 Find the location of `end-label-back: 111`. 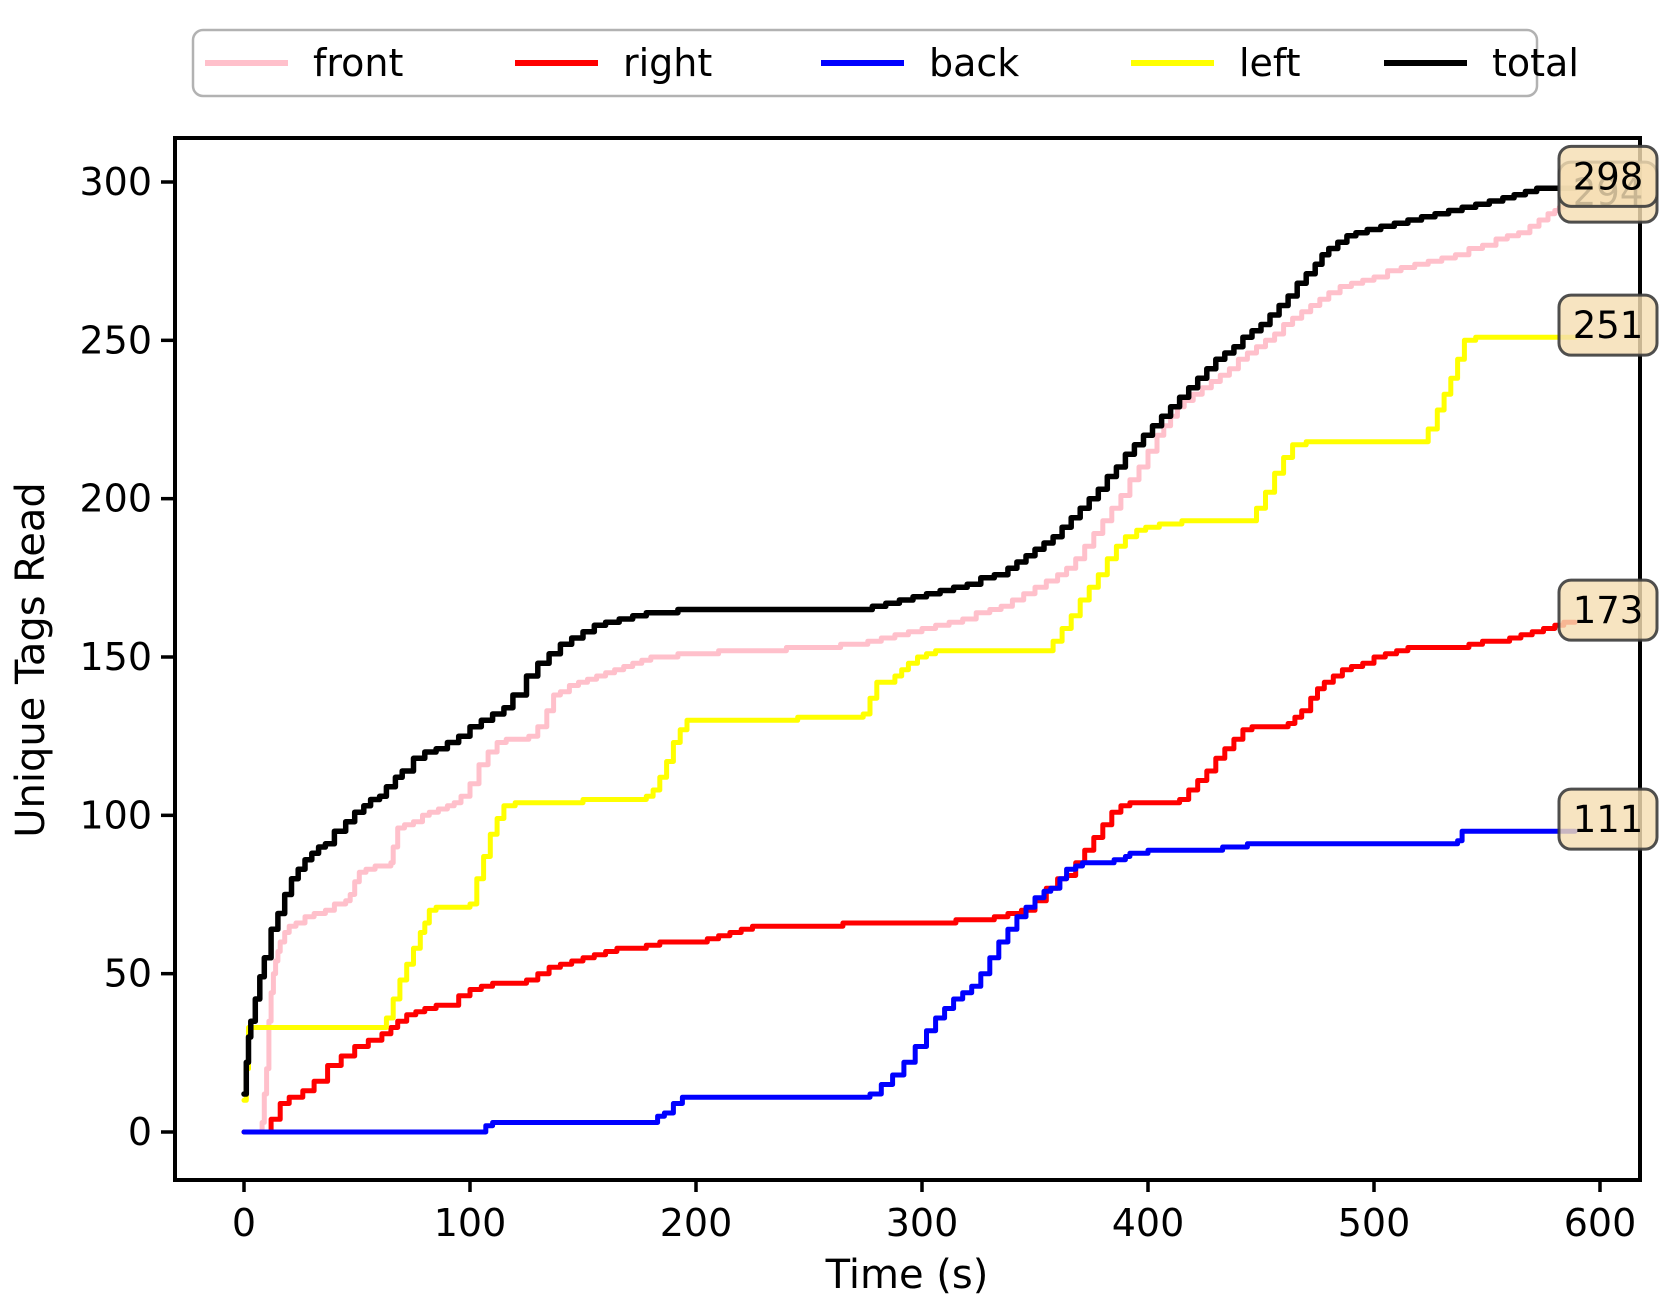

end-label-back: 111 is located at coordinates (1608, 819).